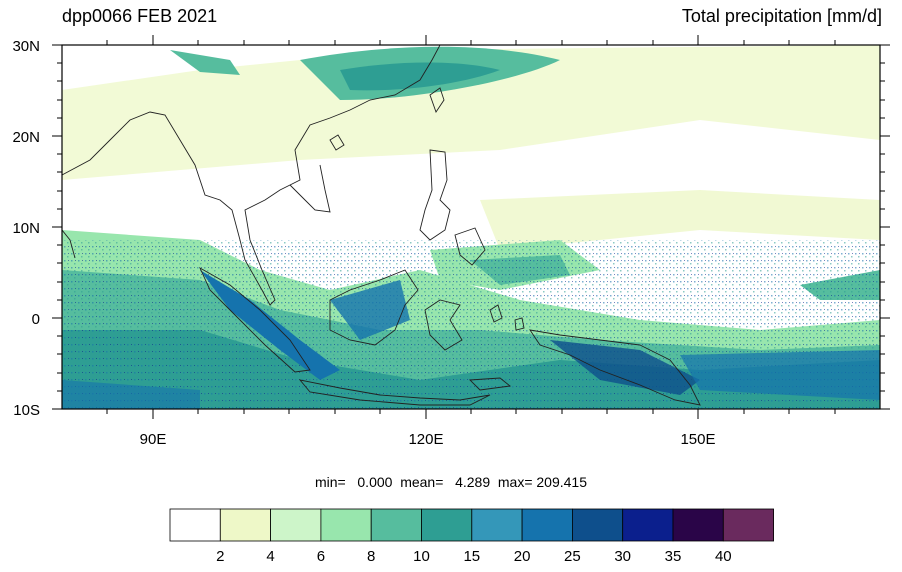 The width and height of the screenshot is (902, 572). Describe the element at coordinates (450, 482) in the screenshot. I see `field-statistics: min= 0.000 mean= 4.289 max= 209.415` at that location.